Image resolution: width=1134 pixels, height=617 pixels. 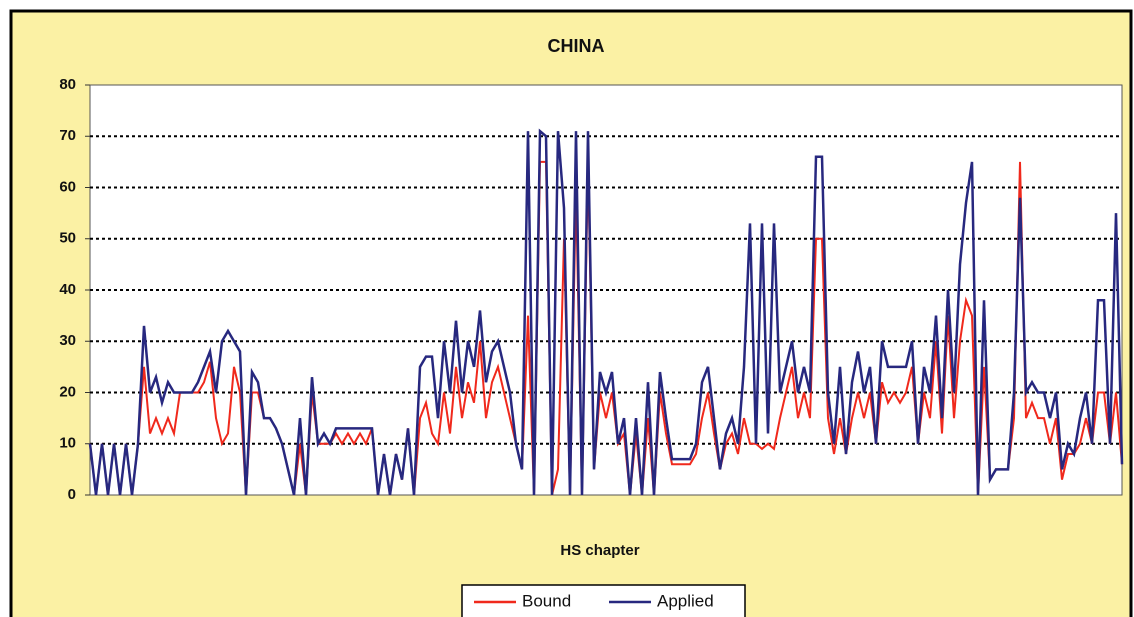 I want to click on y-tick-label: 50, so click(x=67, y=238).